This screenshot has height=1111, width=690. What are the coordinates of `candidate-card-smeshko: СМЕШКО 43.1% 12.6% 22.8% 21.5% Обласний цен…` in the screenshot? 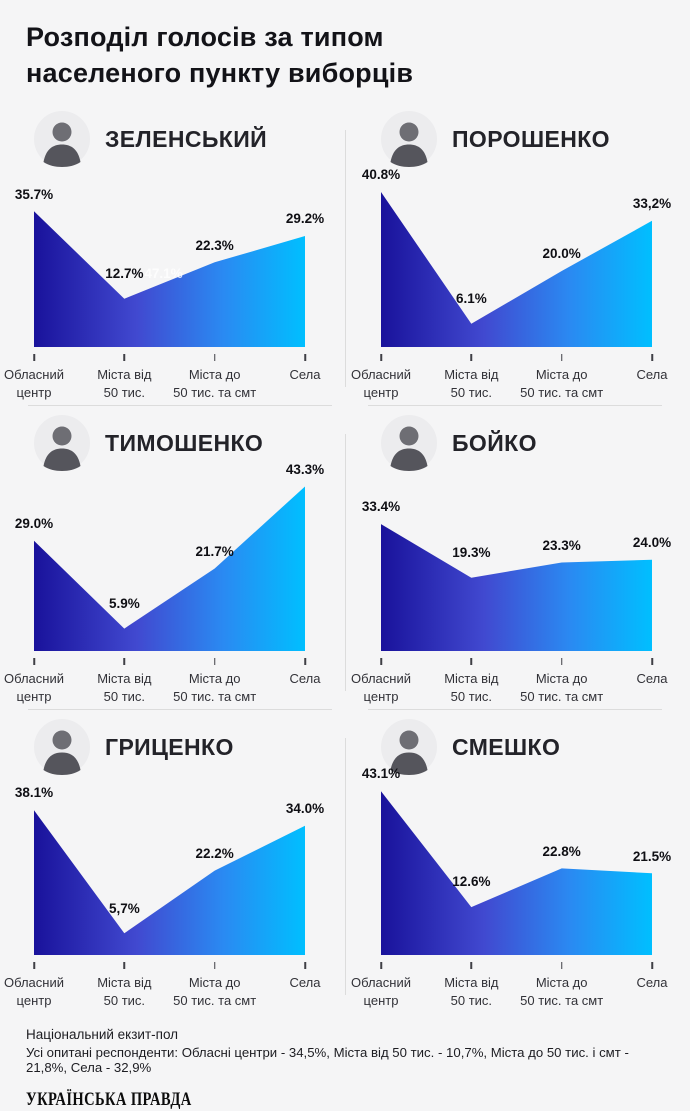 It's located at (508, 861).